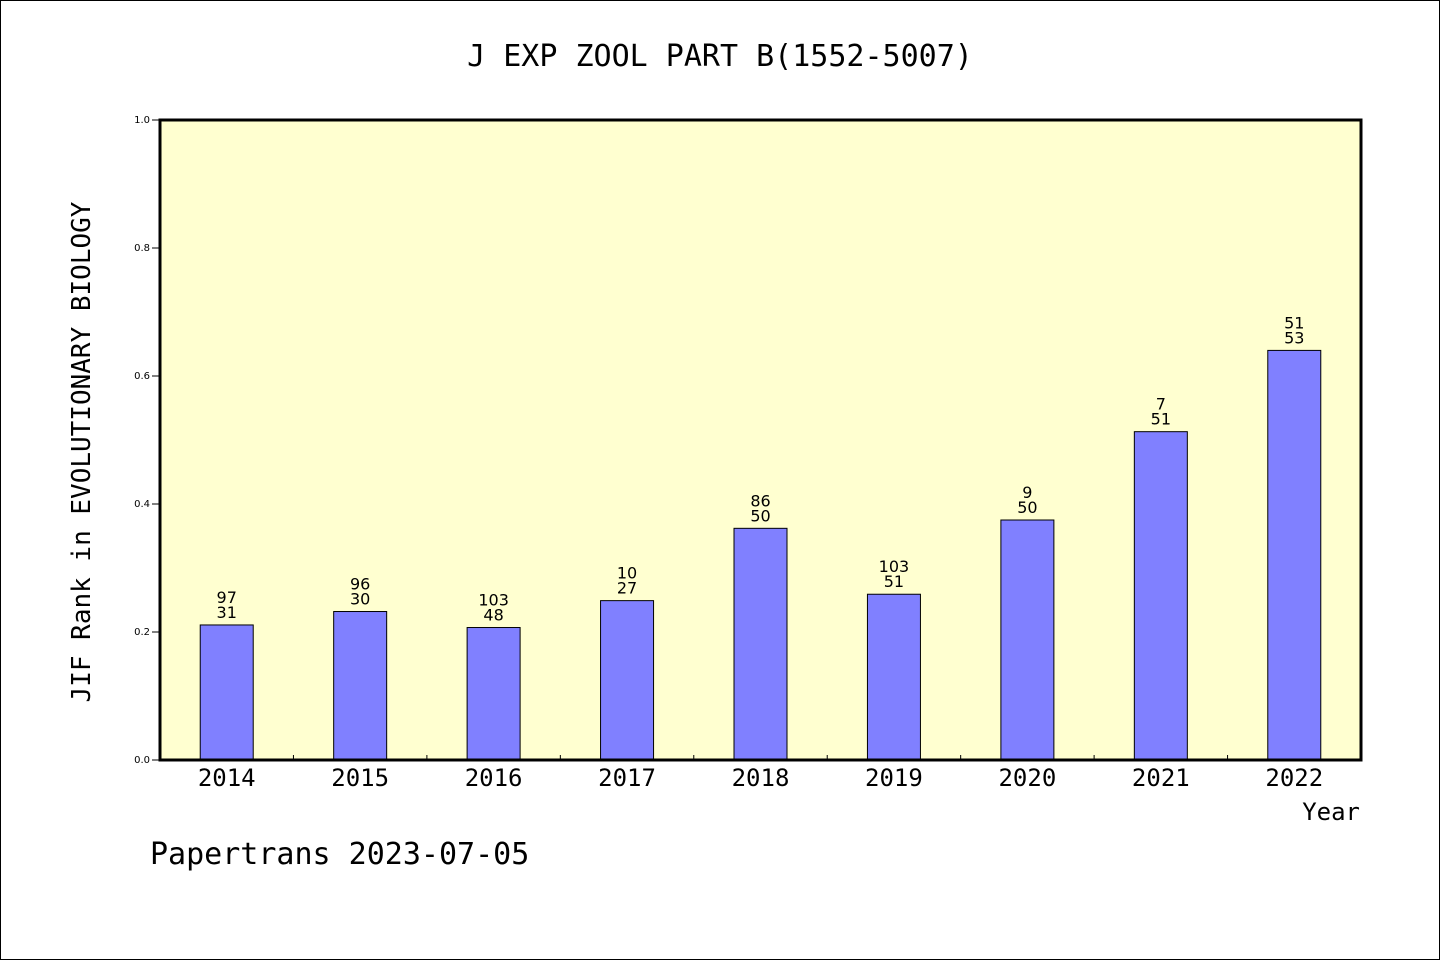 This screenshot has height=960, width=1440. I want to click on data-label-bottom: 27, so click(627, 588).